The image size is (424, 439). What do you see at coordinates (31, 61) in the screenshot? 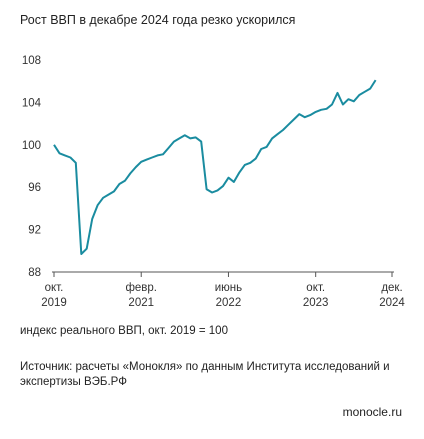
I see `y-tick-label: 108` at bounding box center [31, 61].